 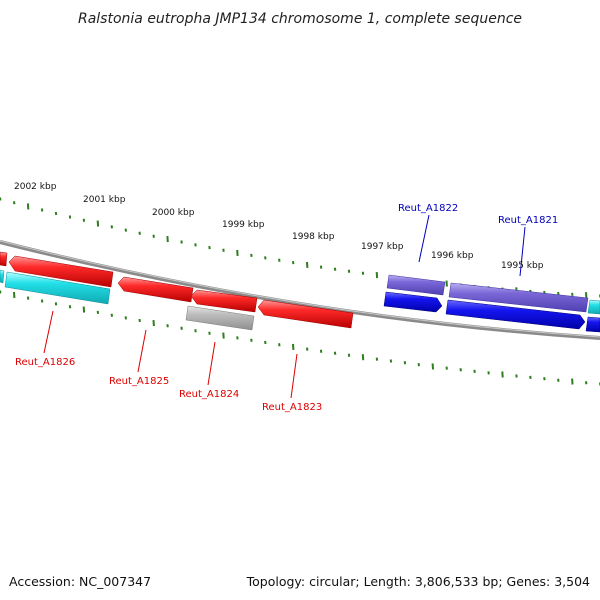 I want to click on gene-label-reut-a1825: Reut_A1825, so click(x=139, y=381).